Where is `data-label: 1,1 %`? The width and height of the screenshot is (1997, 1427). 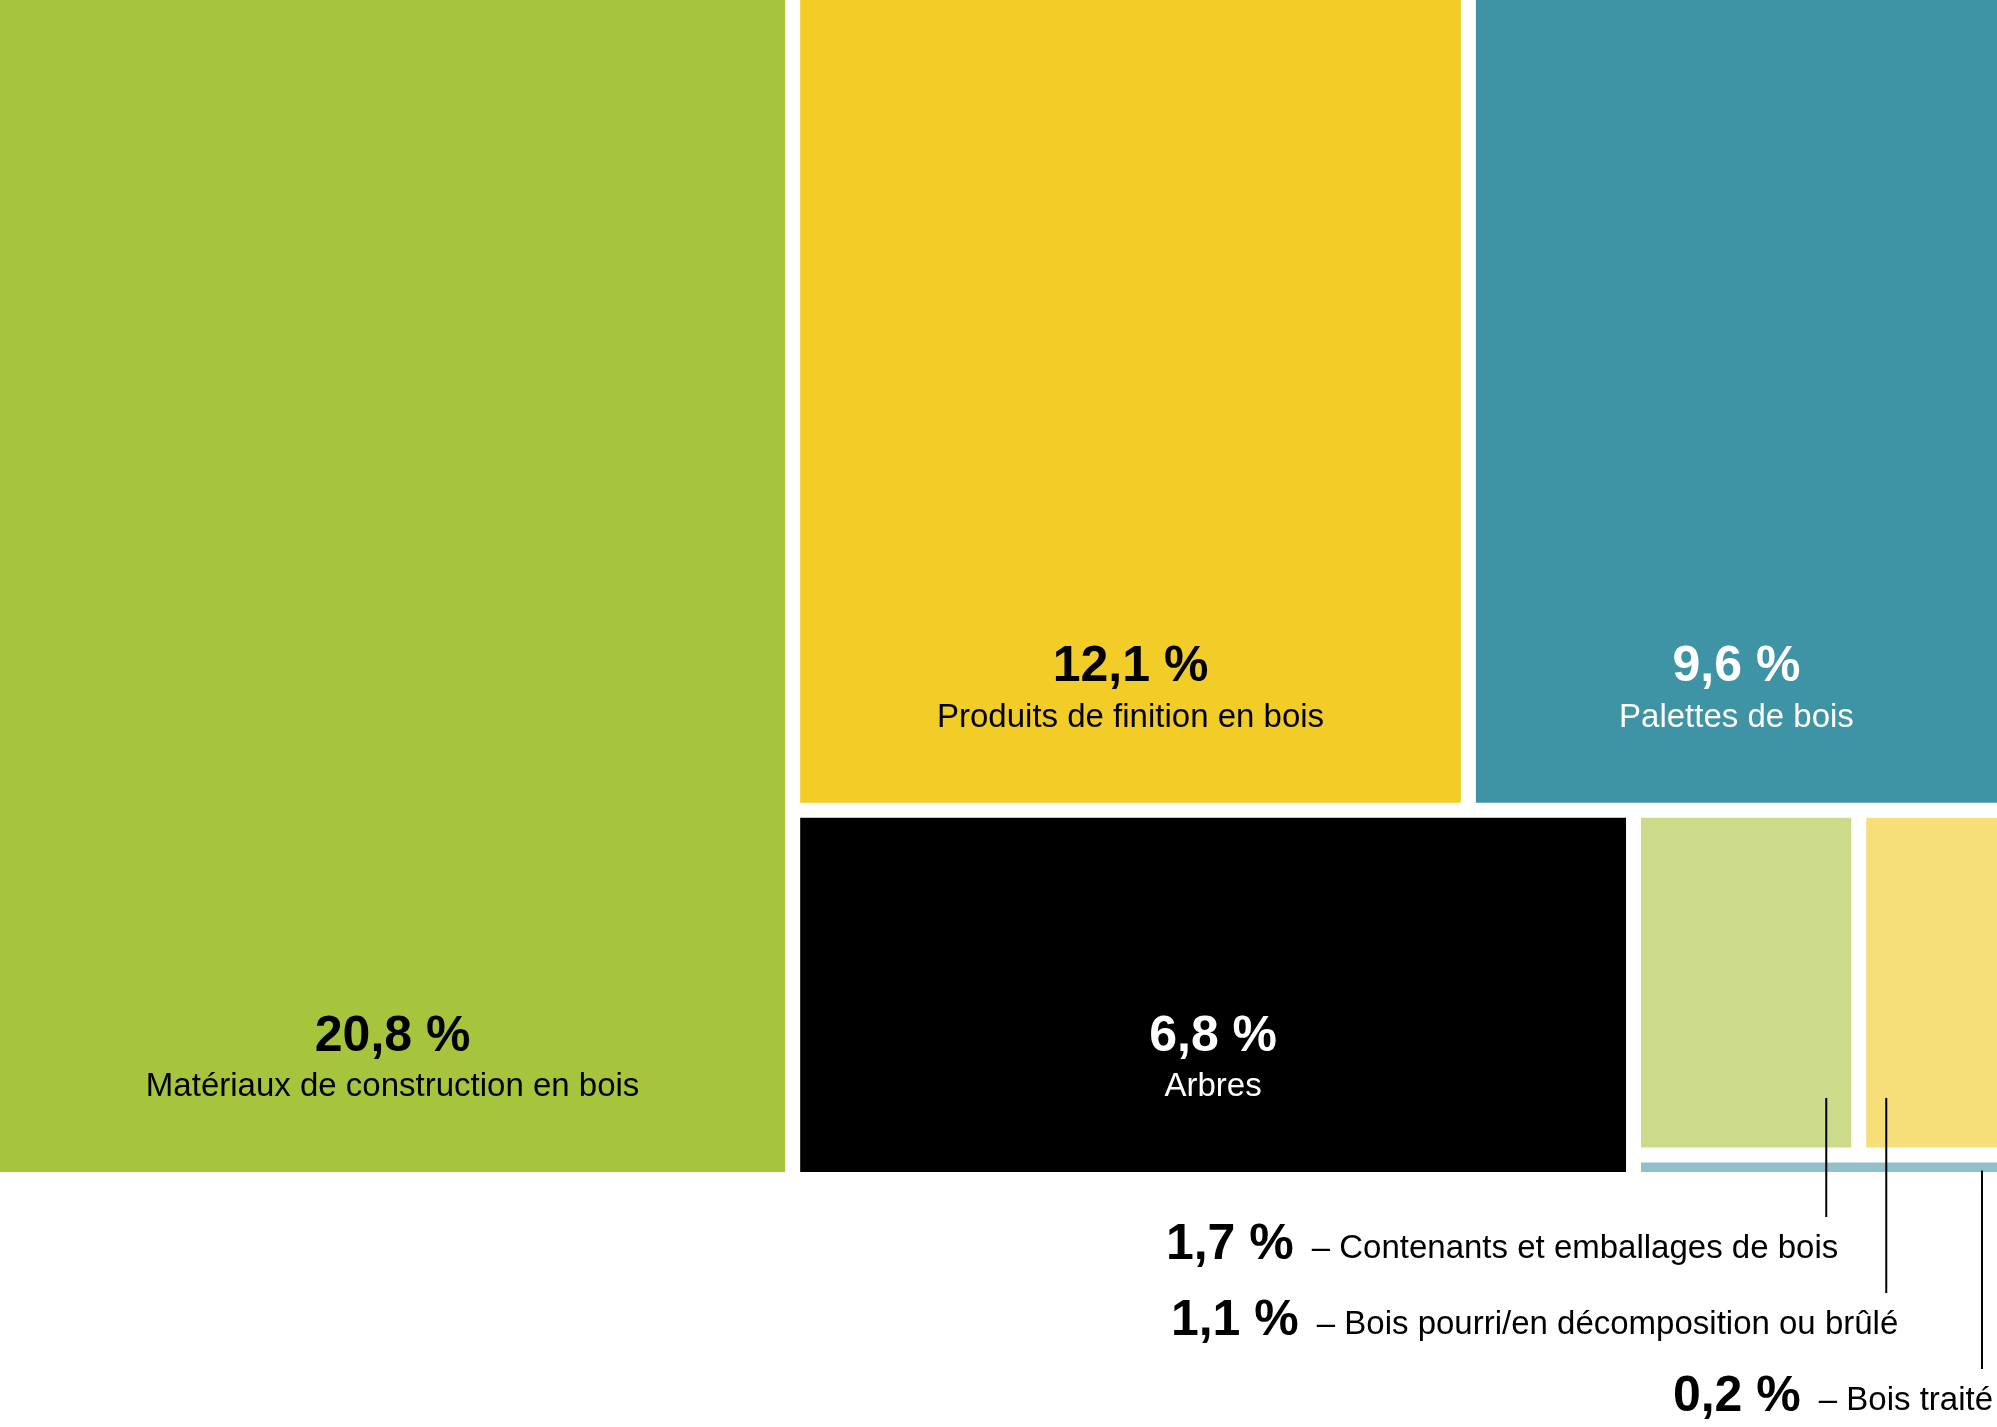
data-label: 1,1 % is located at coordinates (1234, 1317).